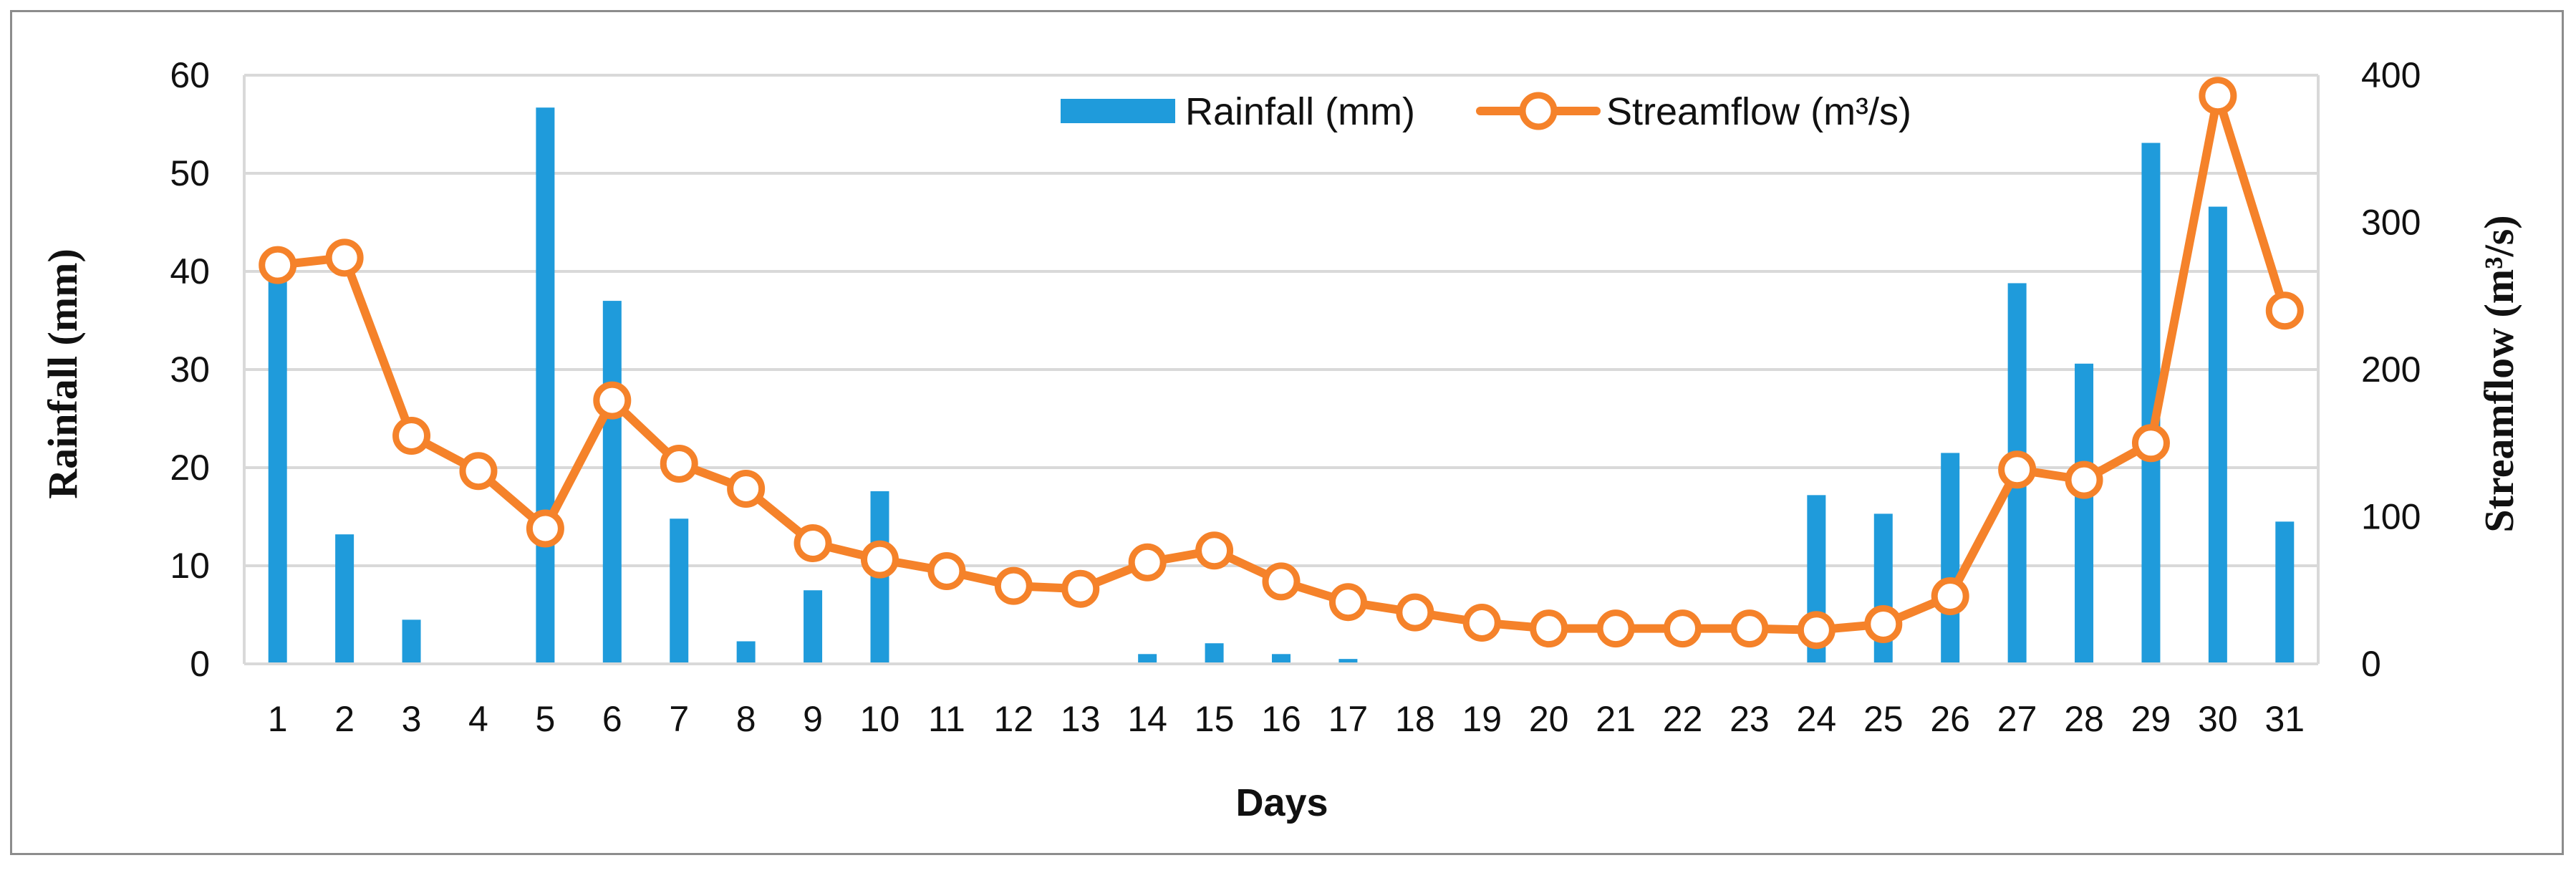 This screenshot has width=2576, height=878. What do you see at coordinates (813, 719) in the screenshot?
I see `x-tick-label: 9` at bounding box center [813, 719].